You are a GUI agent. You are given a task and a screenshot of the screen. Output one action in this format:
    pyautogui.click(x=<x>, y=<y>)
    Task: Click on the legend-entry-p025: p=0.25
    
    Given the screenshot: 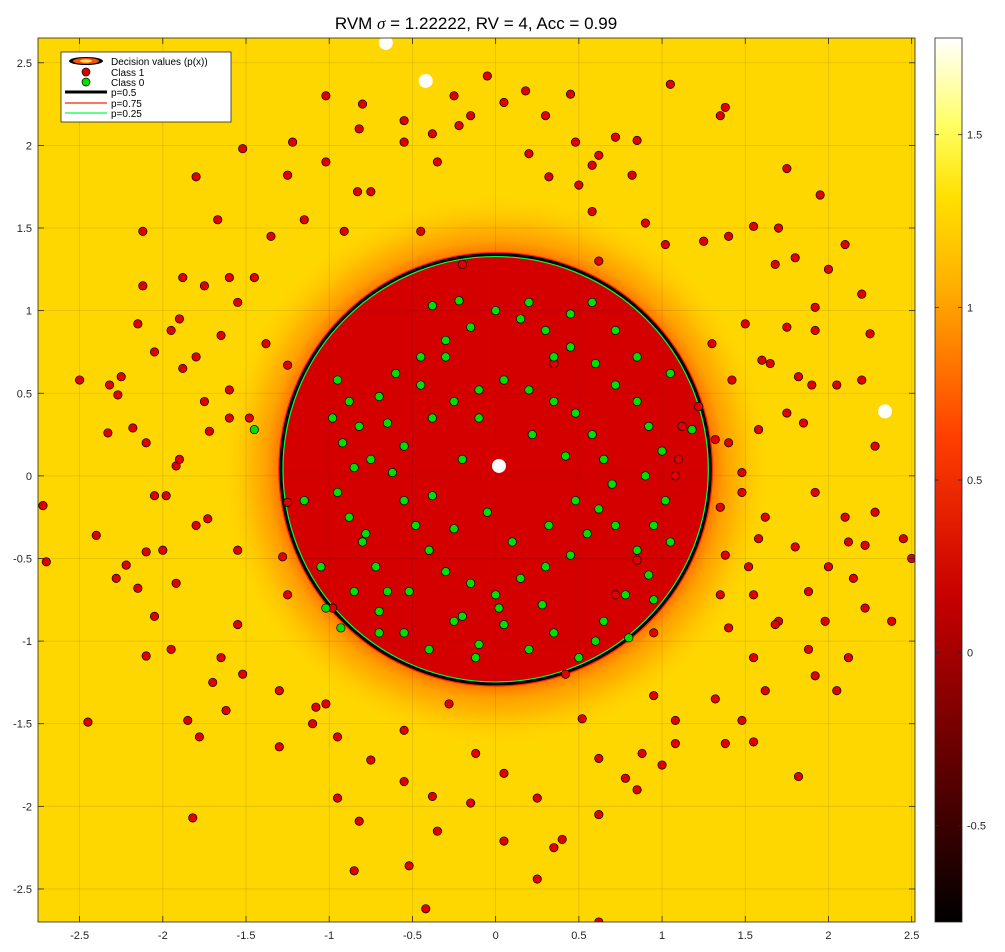 What is the action you would take?
    pyautogui.click(x=103, y=114)
    